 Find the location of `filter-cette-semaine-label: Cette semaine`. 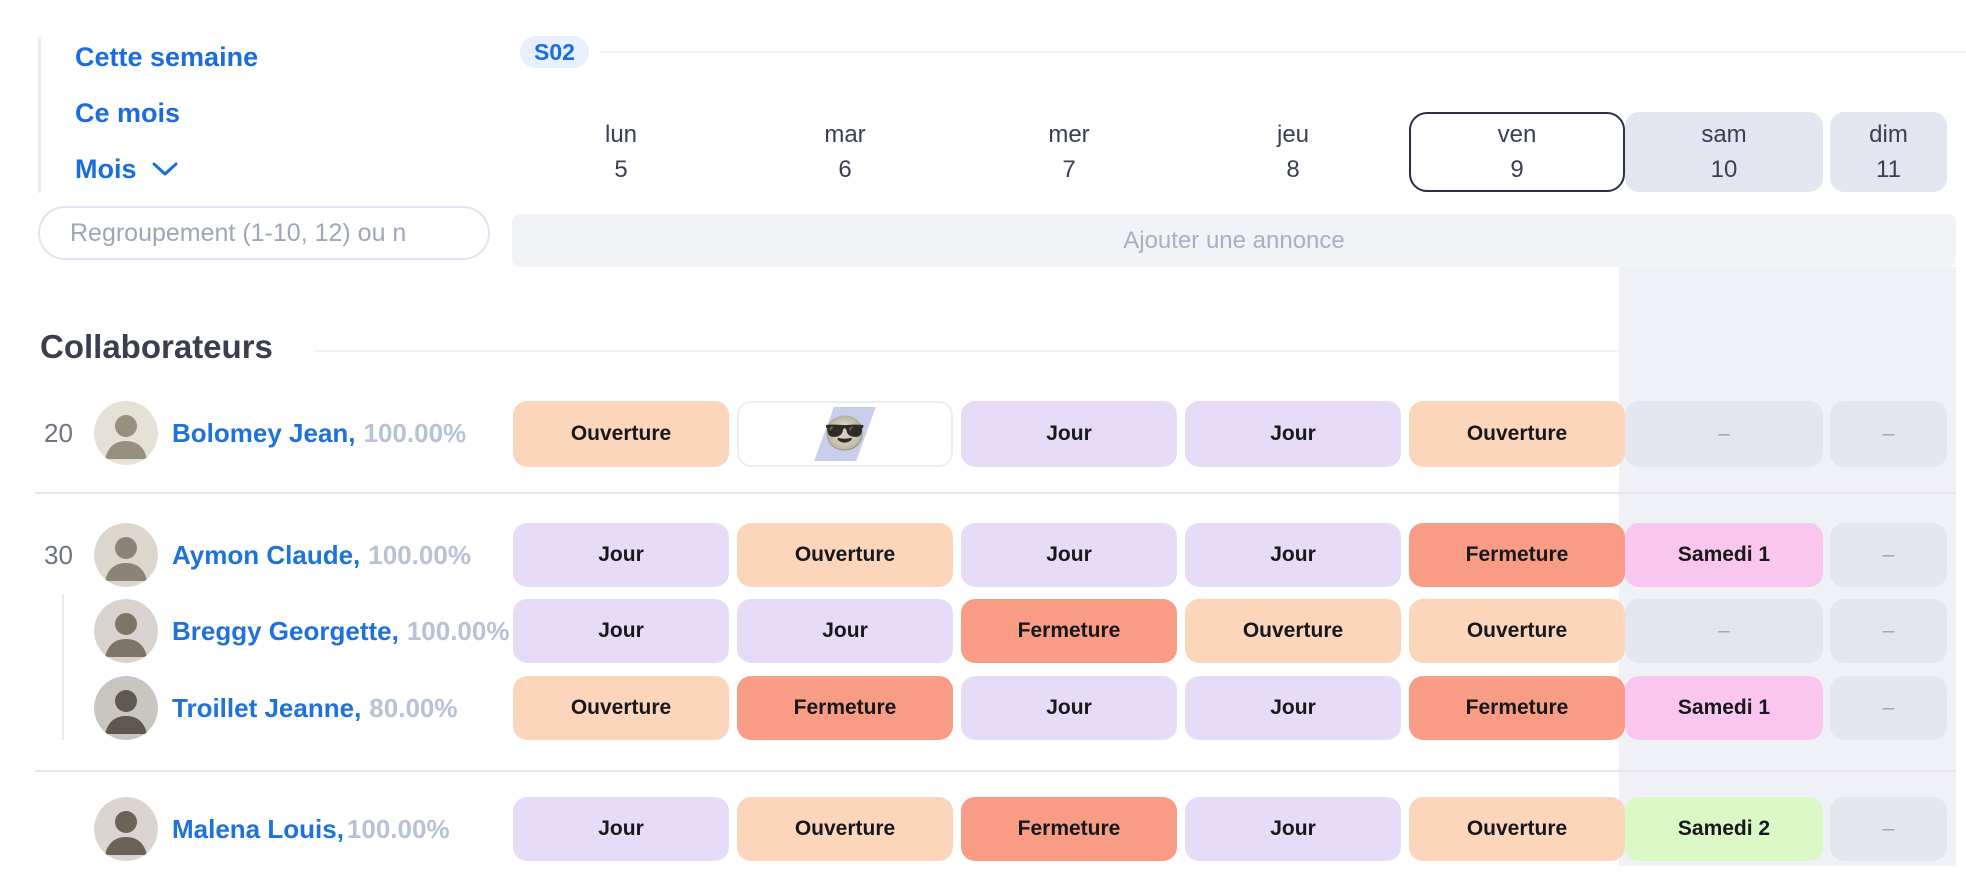

filter-cette-semaine-label: Cette semaine is located at coordinates (167, 57).